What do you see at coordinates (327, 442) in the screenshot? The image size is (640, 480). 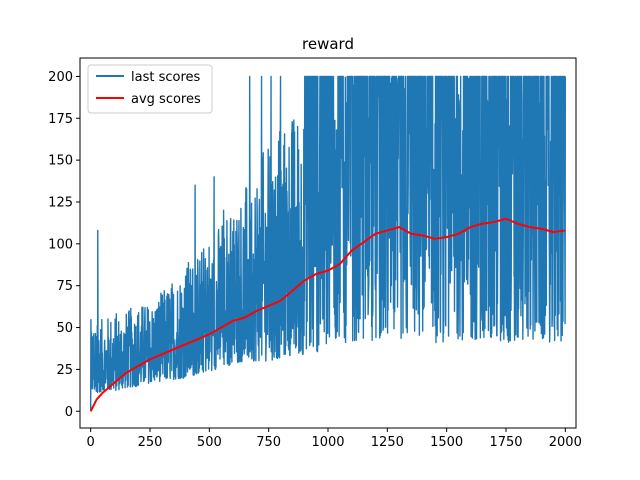 I see `x-tick-label: 1000` at bounding box center [327, 442].